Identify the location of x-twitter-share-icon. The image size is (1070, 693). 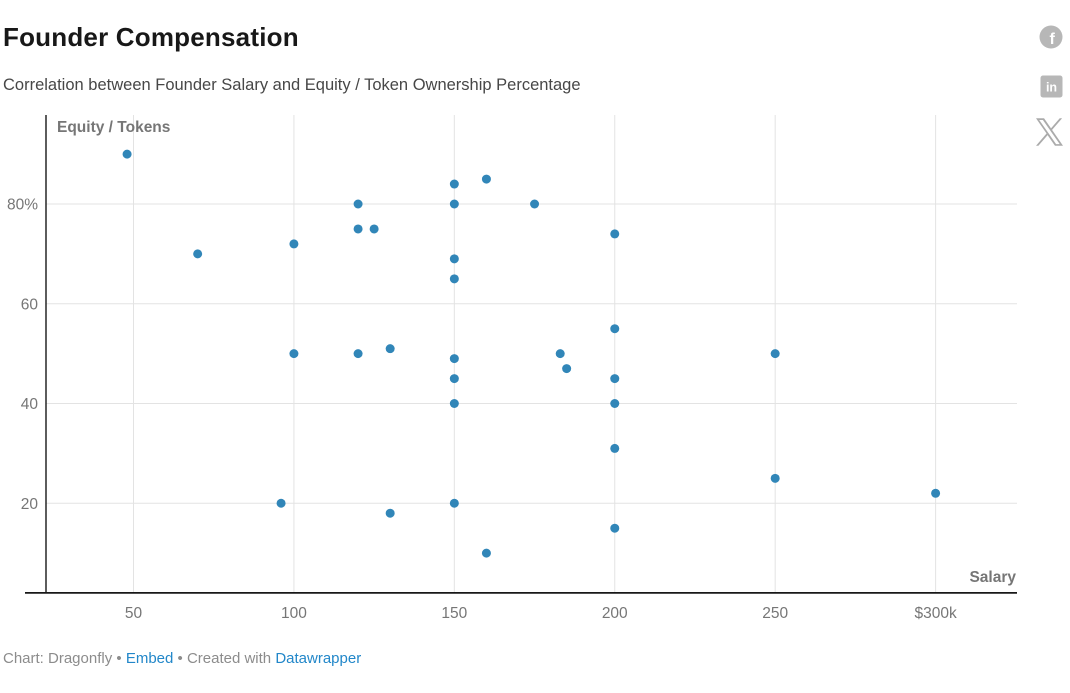
(1049, 132).